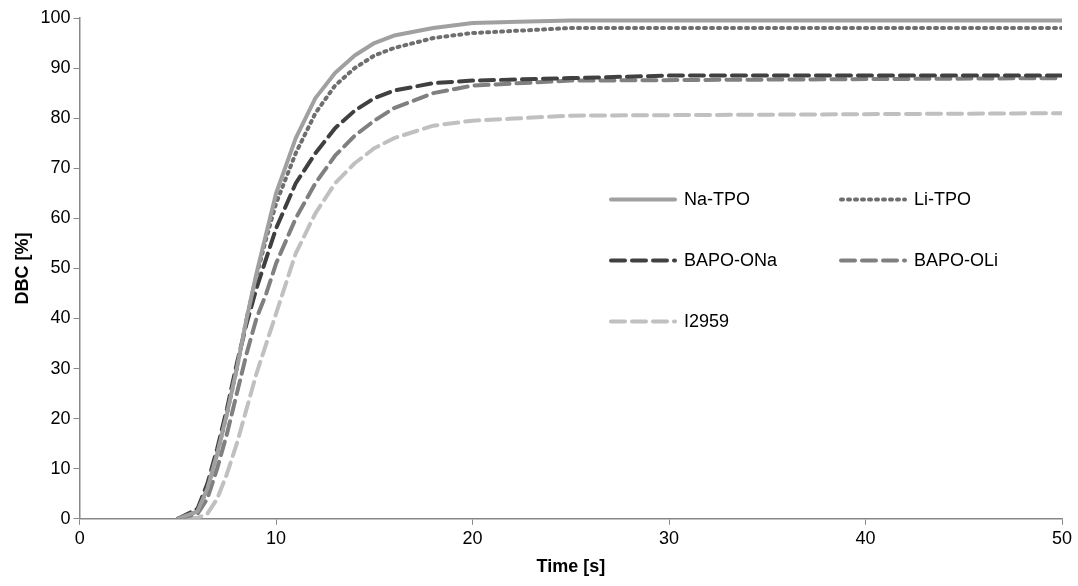 The width and height of the screenshot is (1078, 586). I want to click on y-tick-label: 0, so click(65, 517).